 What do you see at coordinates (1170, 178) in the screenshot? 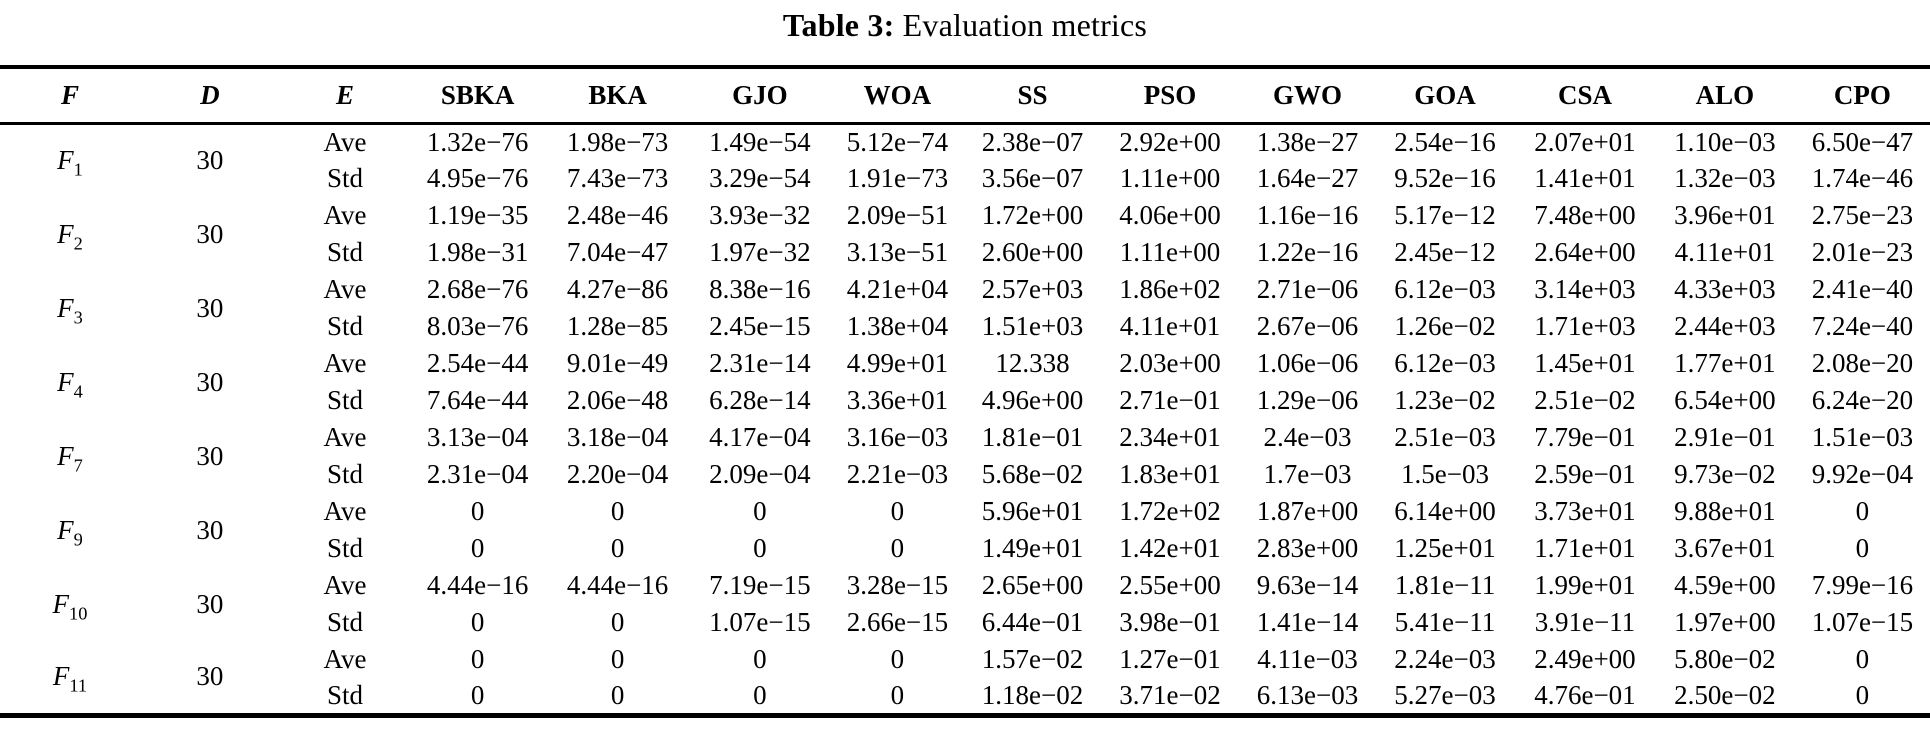
I see `value-cell-pso: 1.11e+00` at bounding box center [1170, 178].